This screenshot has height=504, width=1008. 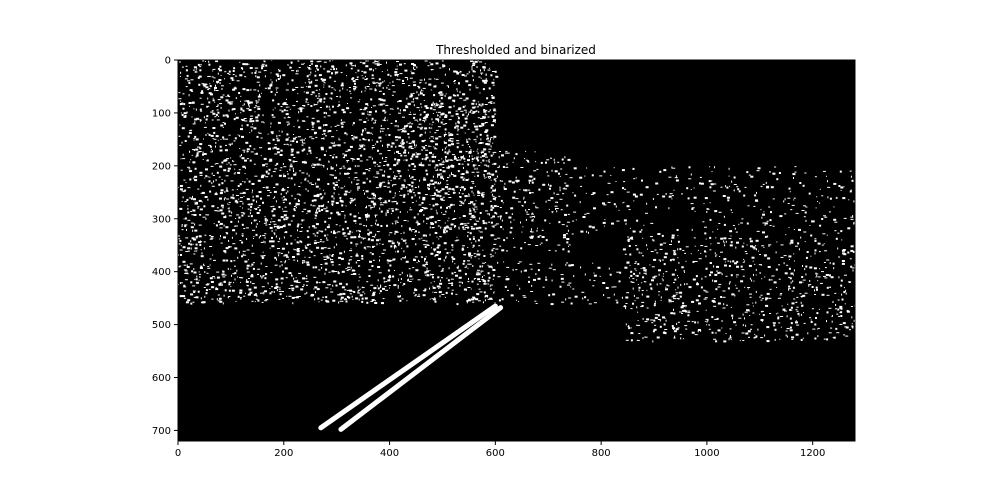 What do you see at coordinates (178, 453) in the screenshot?
I see `x-tick-label: 0` at bounding box center [178, 453].